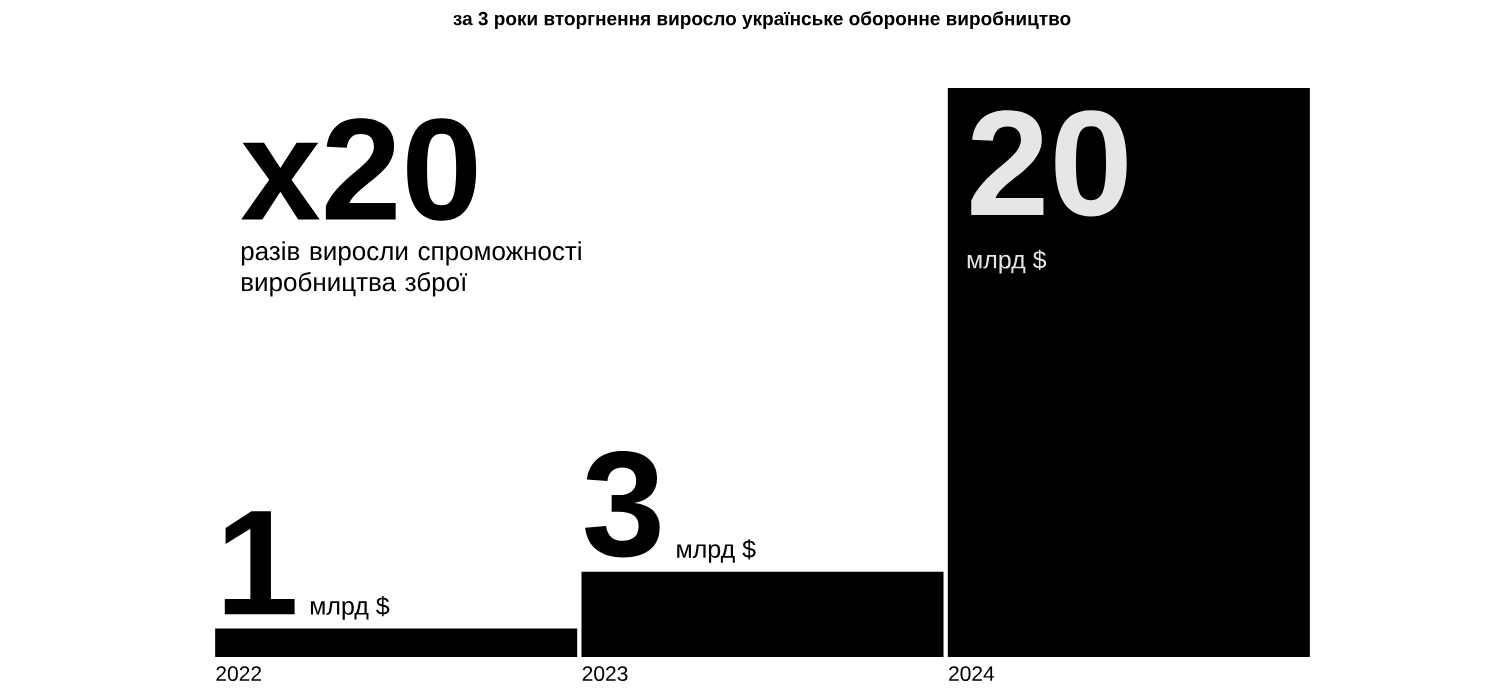 The height and width of the screenshot is (691, 1497). What do you see at coordinates (411, 269) in the screenshot?
I see `annotation: разів виросли спроможності виробництва зброї` at bounding box center [411, 269].